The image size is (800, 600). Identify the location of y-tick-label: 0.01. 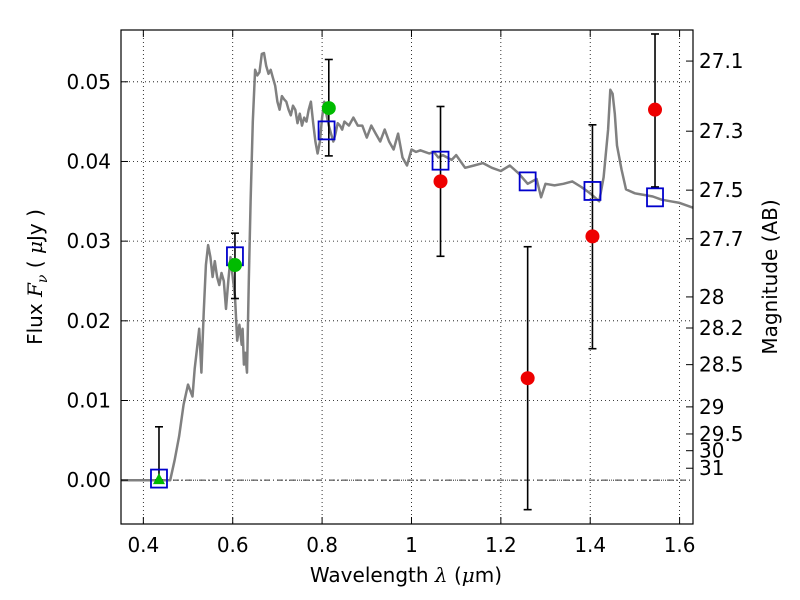
(88, 401).